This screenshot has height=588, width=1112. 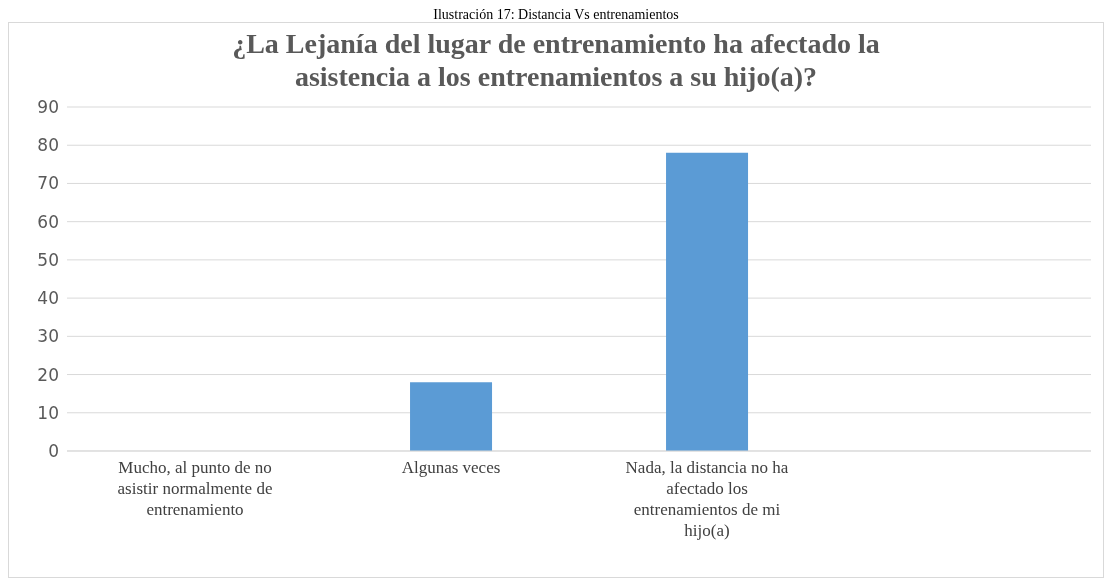 I want to click on x-tick-label: Mucho, al punto de no asistir normalmente de entrenamiento, so click(x=195, y=488).